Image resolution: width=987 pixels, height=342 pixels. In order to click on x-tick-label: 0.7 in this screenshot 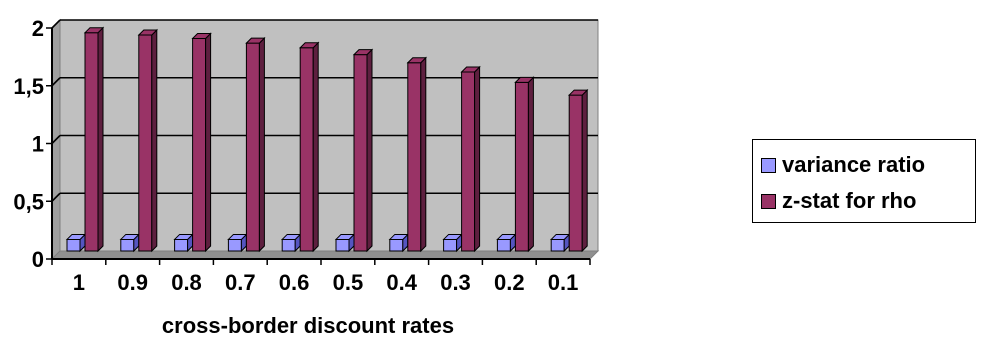, I will do `click(240, 282)`.